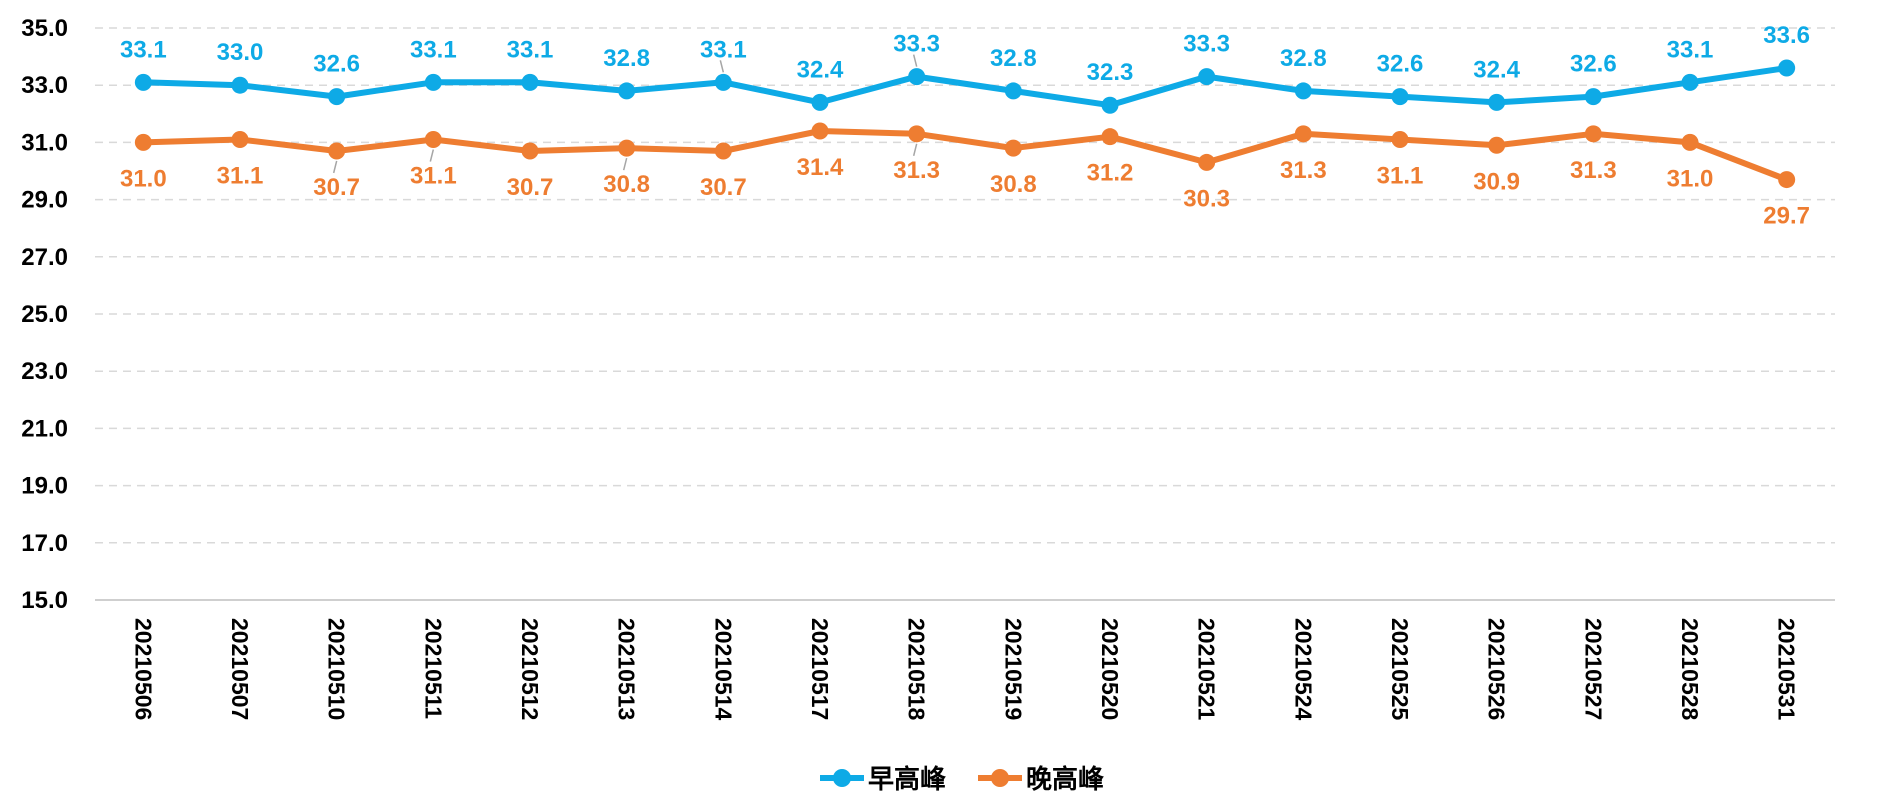  What do you see at coordinates (723, 669) in the screenshot?
I see `x-tick-label: 20210514` at bounding box center [723, 669].